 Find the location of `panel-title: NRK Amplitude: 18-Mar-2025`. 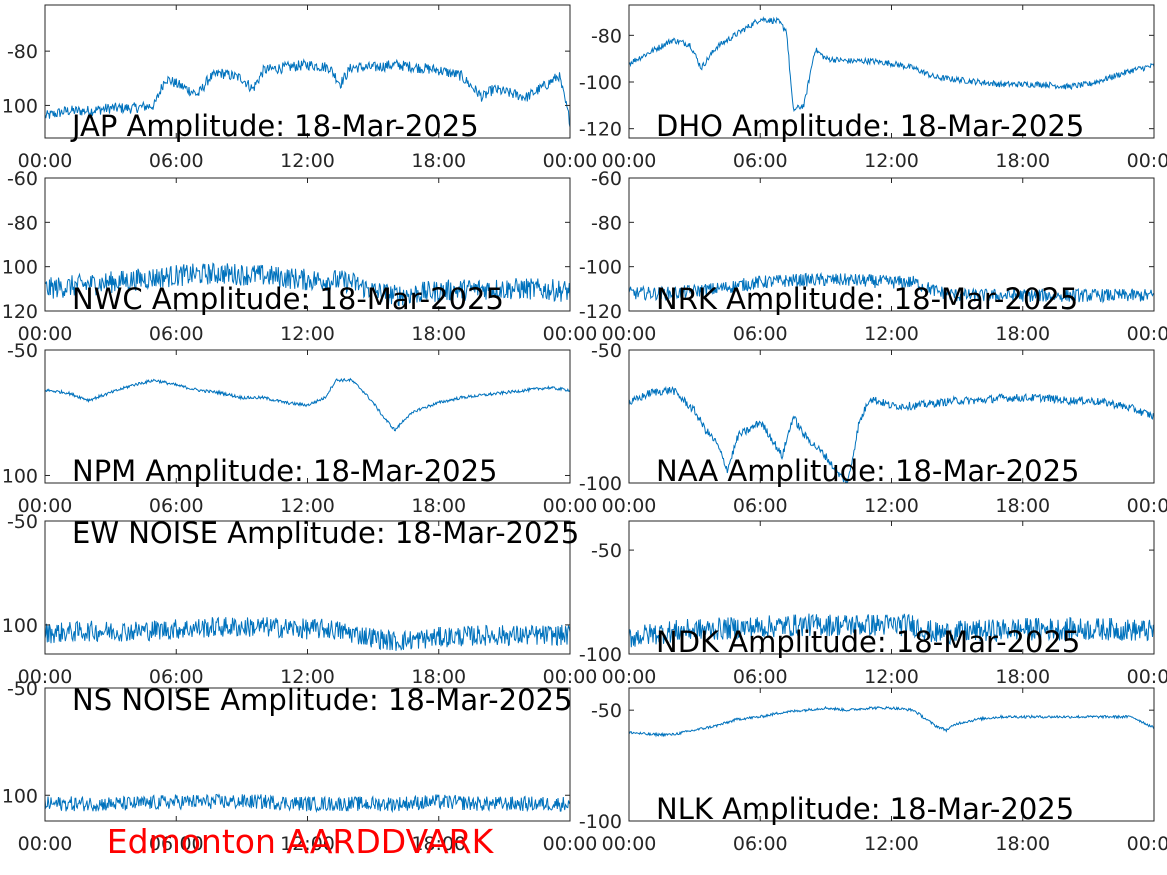

panel-title: NRK Amplitude: 18-Mar-2025 is located at coordinates (867, 299).